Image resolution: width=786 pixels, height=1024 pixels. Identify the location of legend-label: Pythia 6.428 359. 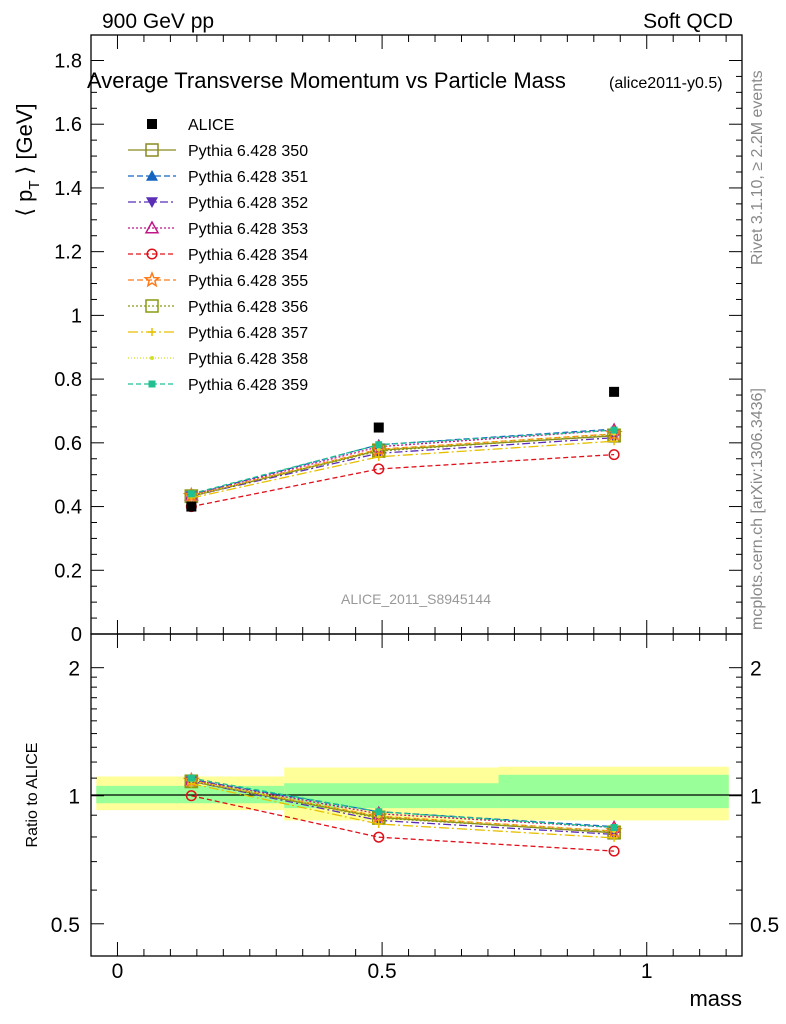
(248, 385).